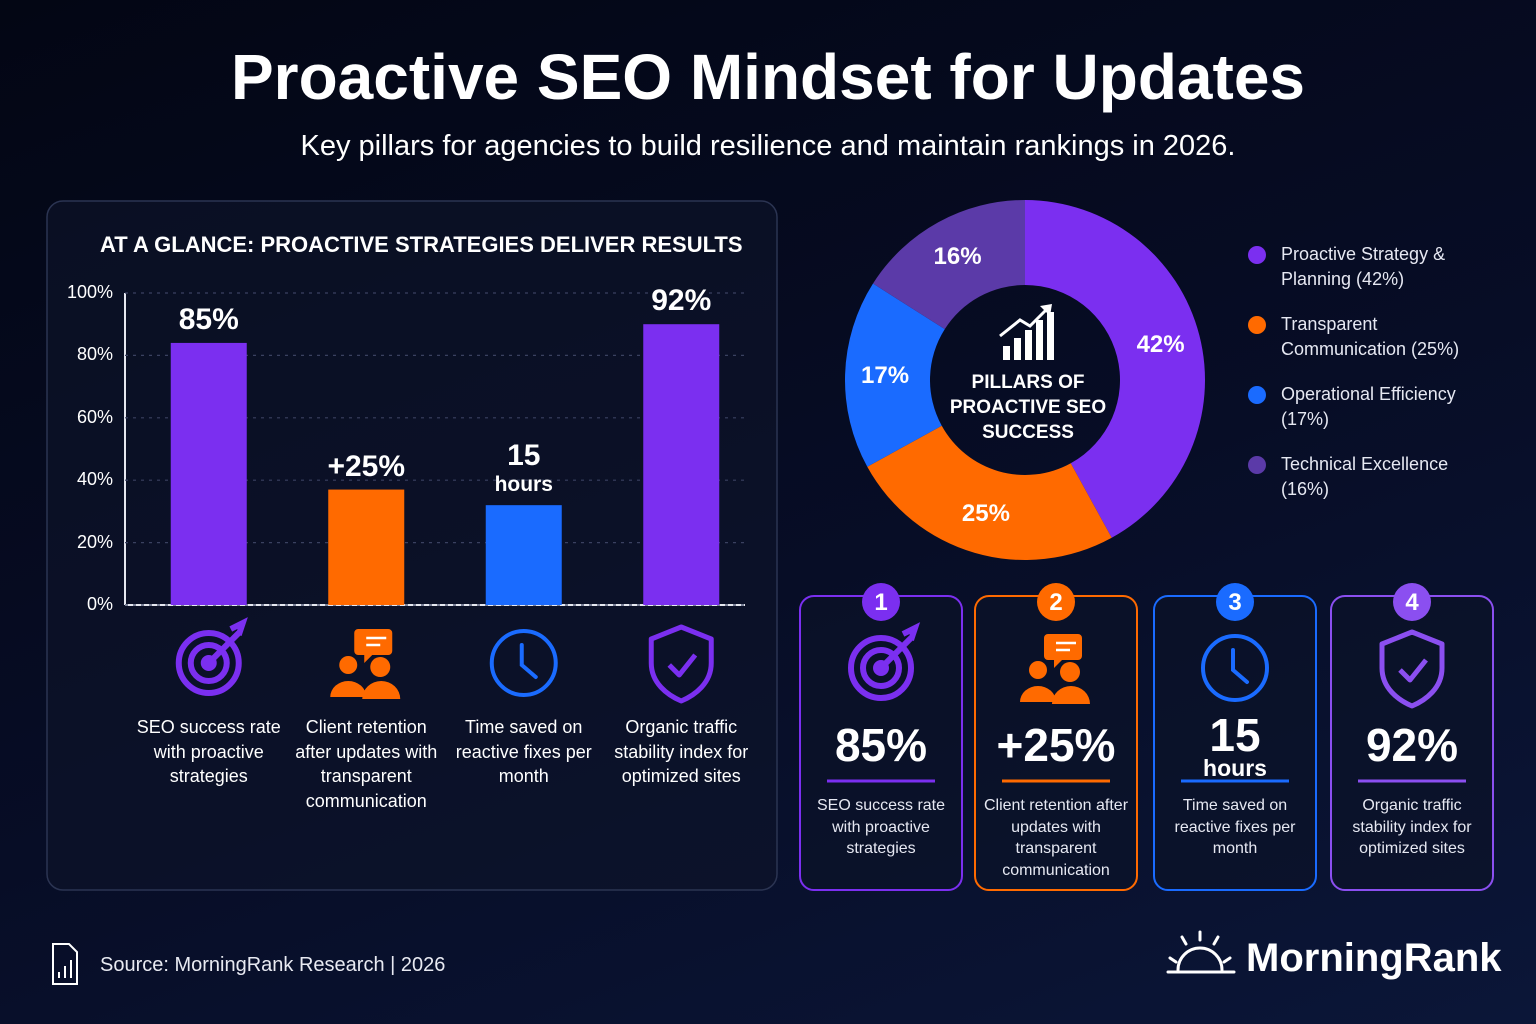 This screenshot has width=1536, height=1024. Describe the element at coordinates (768, 77) in the screenshot. I see `page-title: Proactive SEO Mindset for Updates` at that location.